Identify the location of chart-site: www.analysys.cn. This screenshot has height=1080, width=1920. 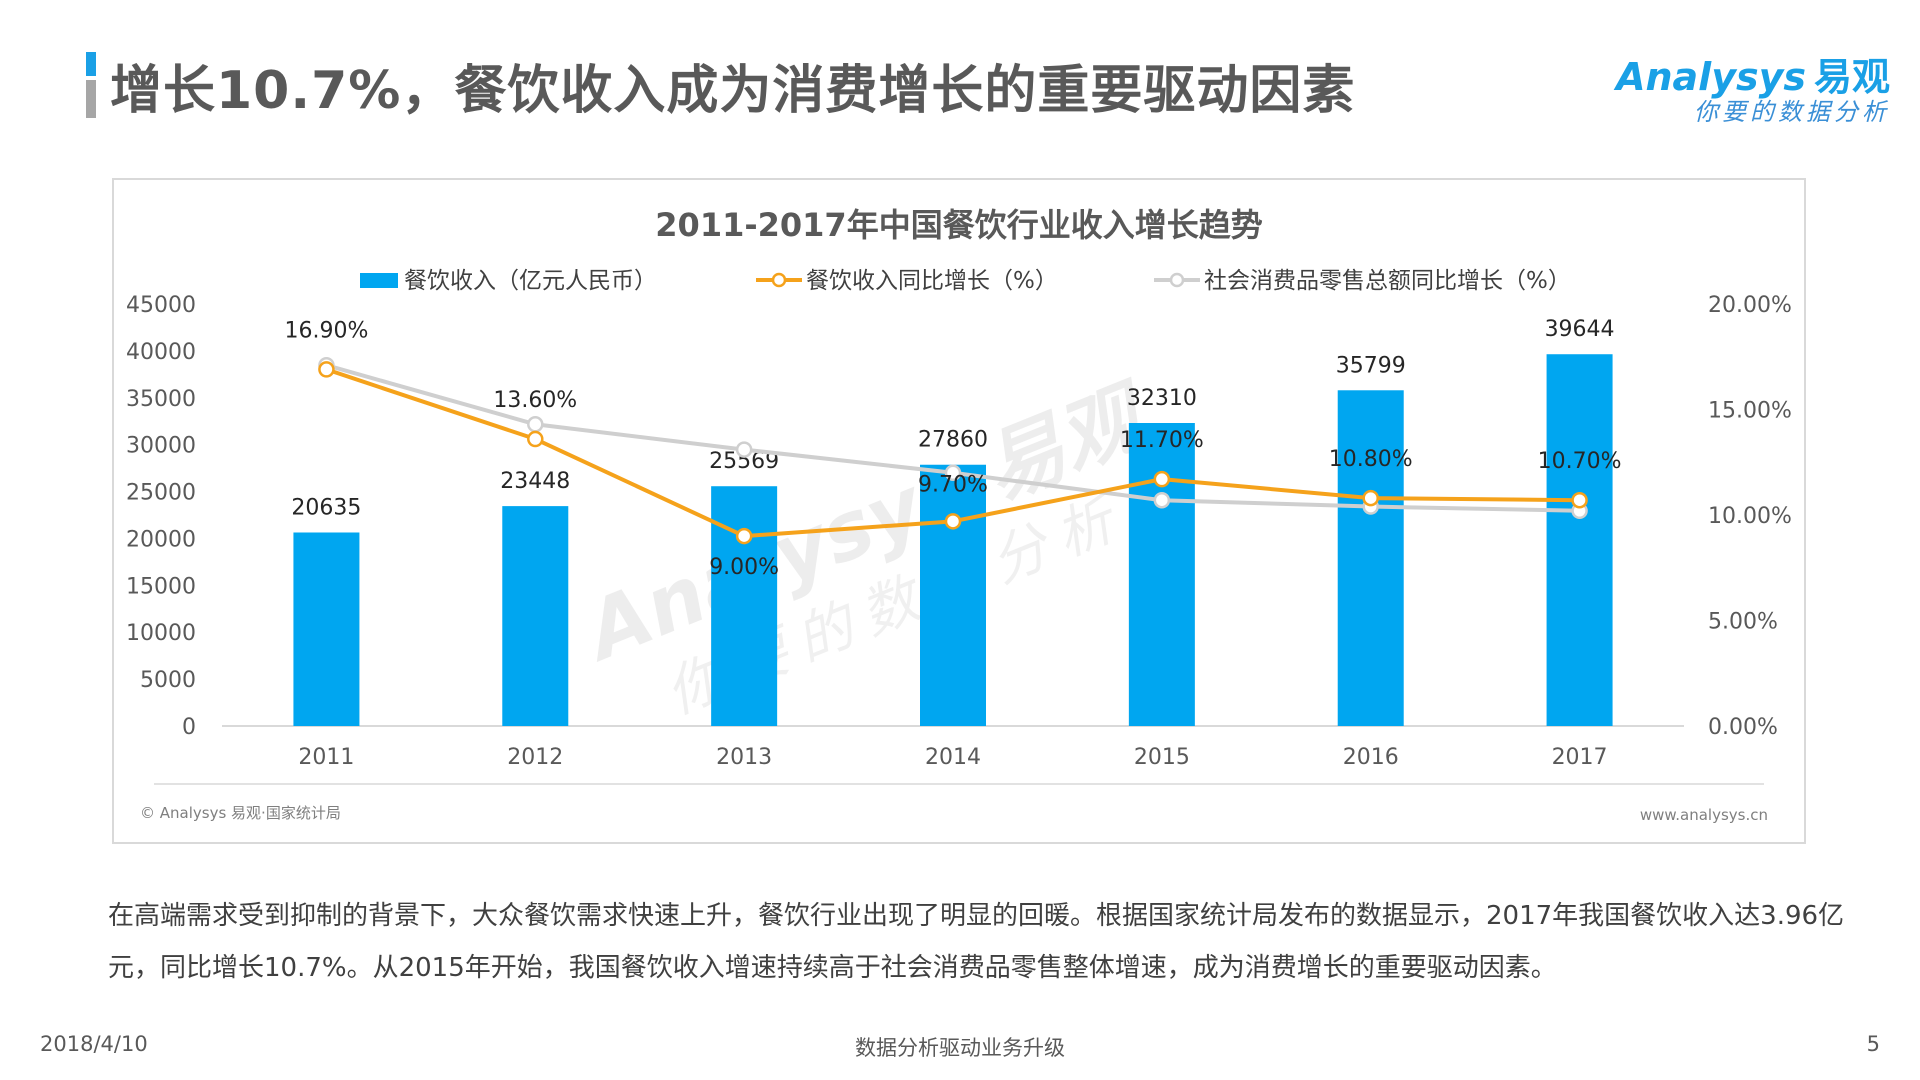
(1703, 815).